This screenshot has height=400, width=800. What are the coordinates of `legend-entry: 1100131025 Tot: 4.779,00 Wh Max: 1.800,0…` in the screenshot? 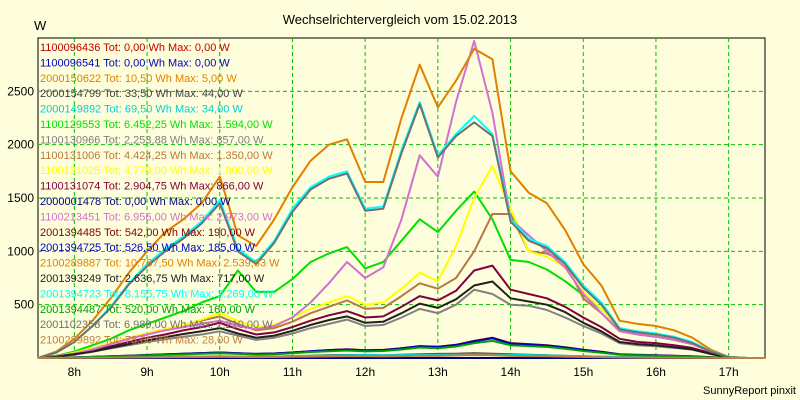 It's located at (156, 171).